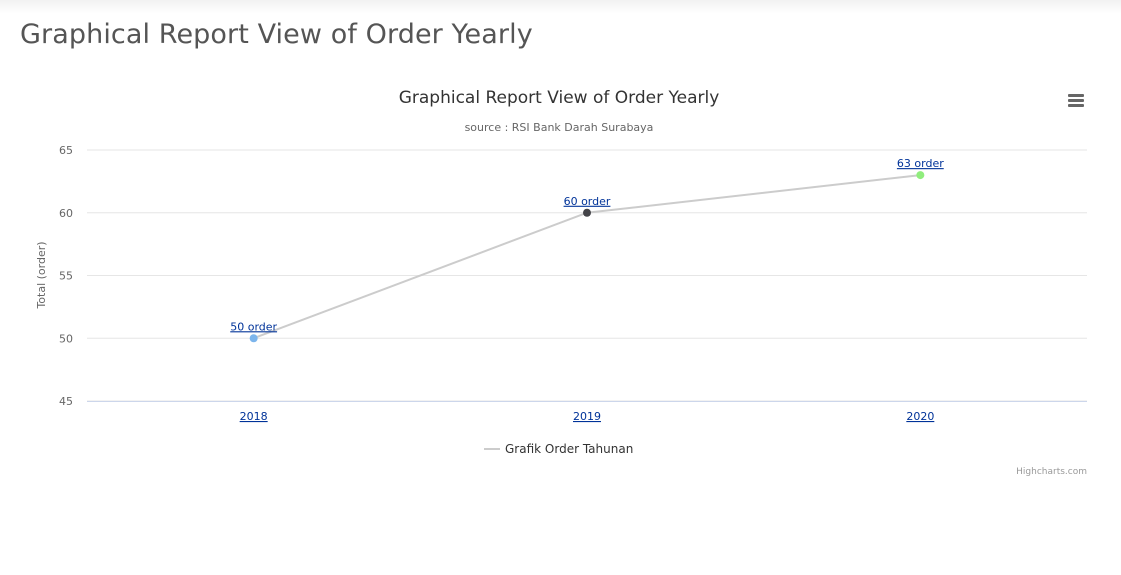  Describe the element at coordinates (254, 416) in the screenshot. I see `x-tick-label: 2018` at that location.